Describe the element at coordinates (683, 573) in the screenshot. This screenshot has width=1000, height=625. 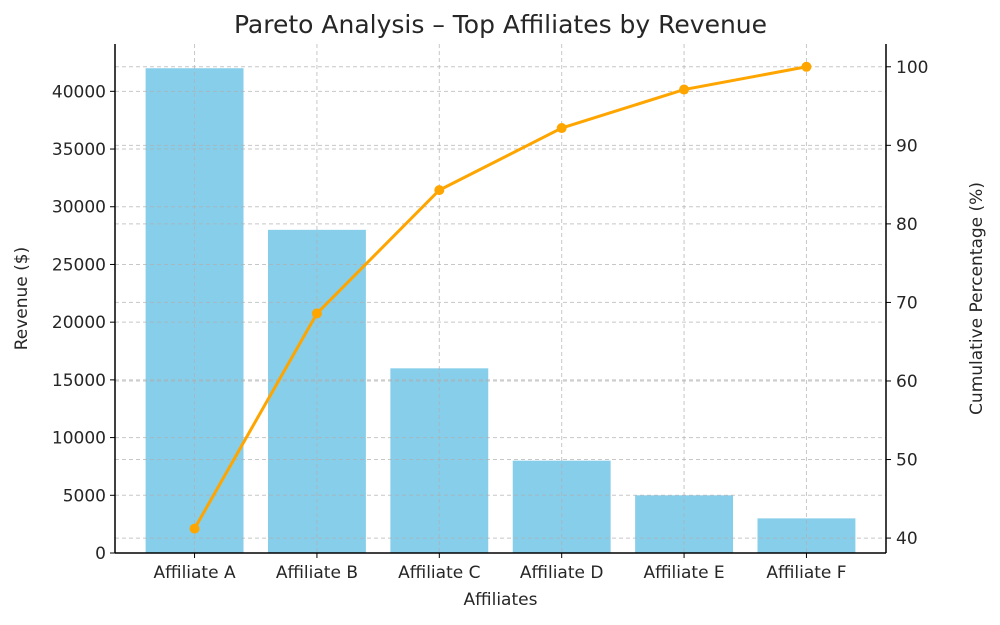
I see `x-tick-label: Affiliate E` at that location.